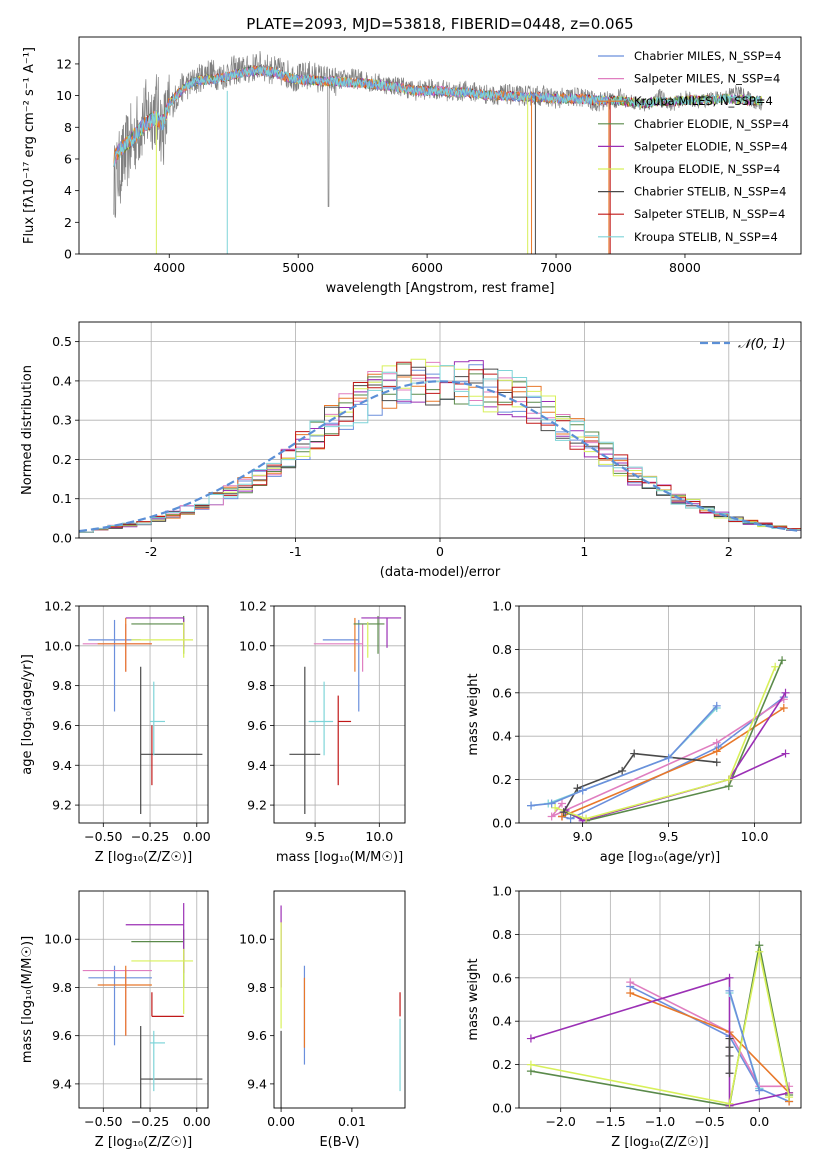 This screenshot has height=1170, width=819. Describe the element at coordinates (143, 1142) in the screenshot. I see `x-axis-label: Z [log₁₀(Z/Z☉)]` at that location.